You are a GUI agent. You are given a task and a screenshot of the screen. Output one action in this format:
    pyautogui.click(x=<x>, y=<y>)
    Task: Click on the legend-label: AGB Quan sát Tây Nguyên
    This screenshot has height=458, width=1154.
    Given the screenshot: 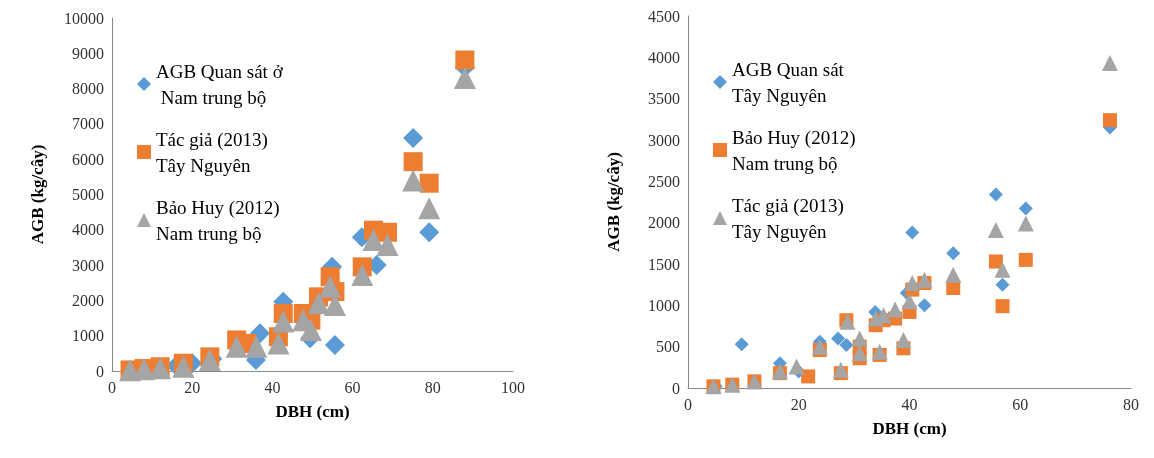 What is the action you would take?
    pyautogui.click(x=790, y=82)
    